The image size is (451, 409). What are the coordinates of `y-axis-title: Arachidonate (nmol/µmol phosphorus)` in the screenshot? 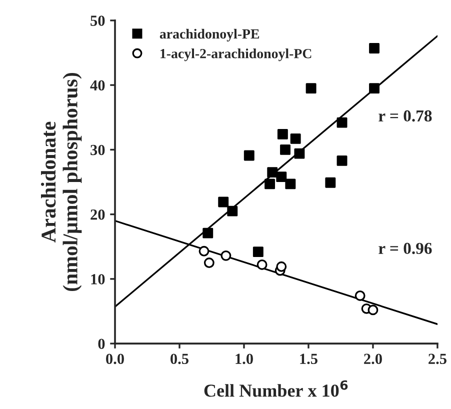 It's located at (61, 182).